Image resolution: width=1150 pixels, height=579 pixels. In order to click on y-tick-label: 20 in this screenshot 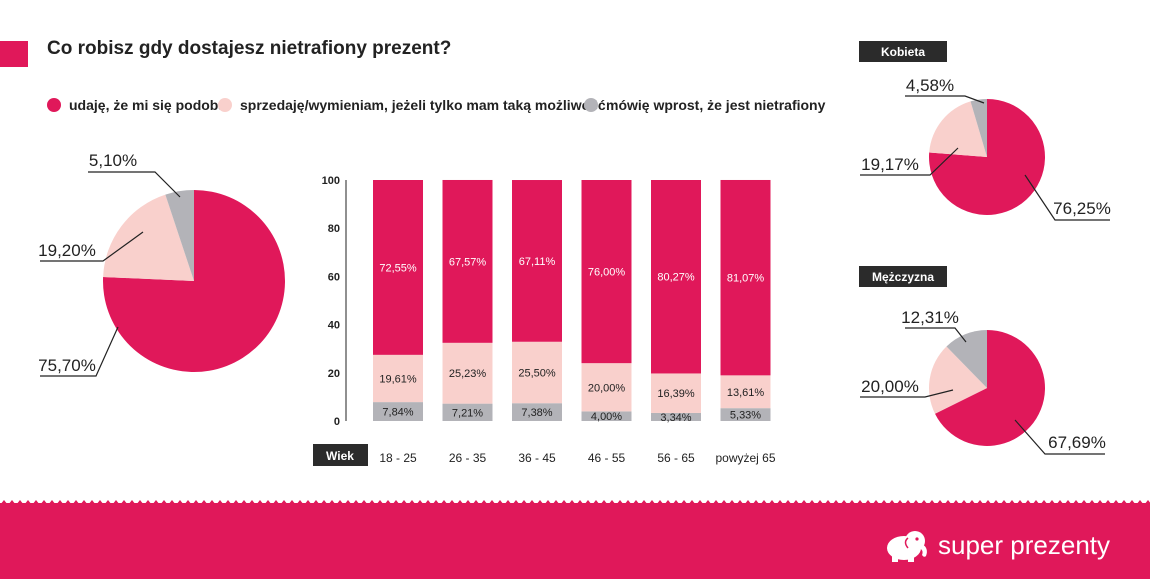, I will do `click(334, 374)`.